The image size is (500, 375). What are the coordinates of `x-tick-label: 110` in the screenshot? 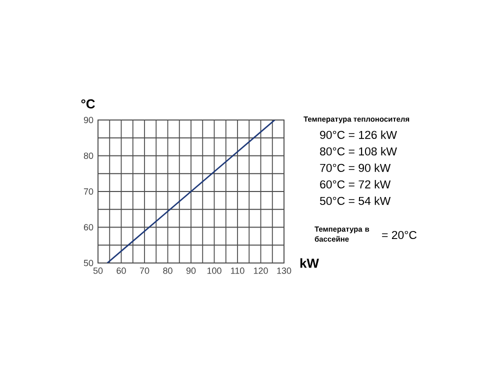 It's located at (237, 271).